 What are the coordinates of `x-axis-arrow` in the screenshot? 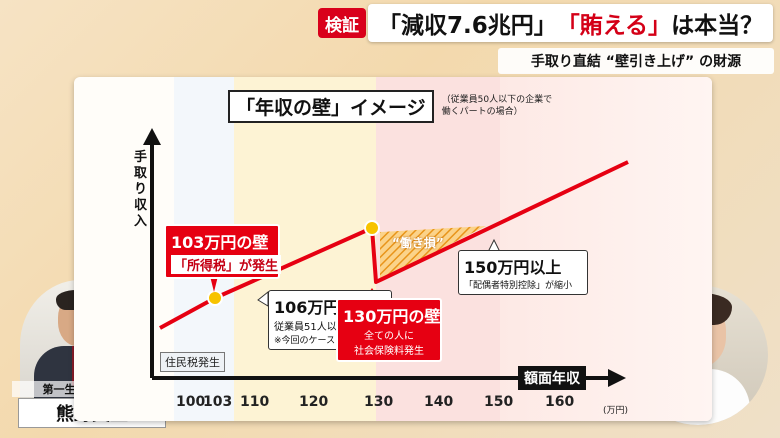 It's located at (617, 378).